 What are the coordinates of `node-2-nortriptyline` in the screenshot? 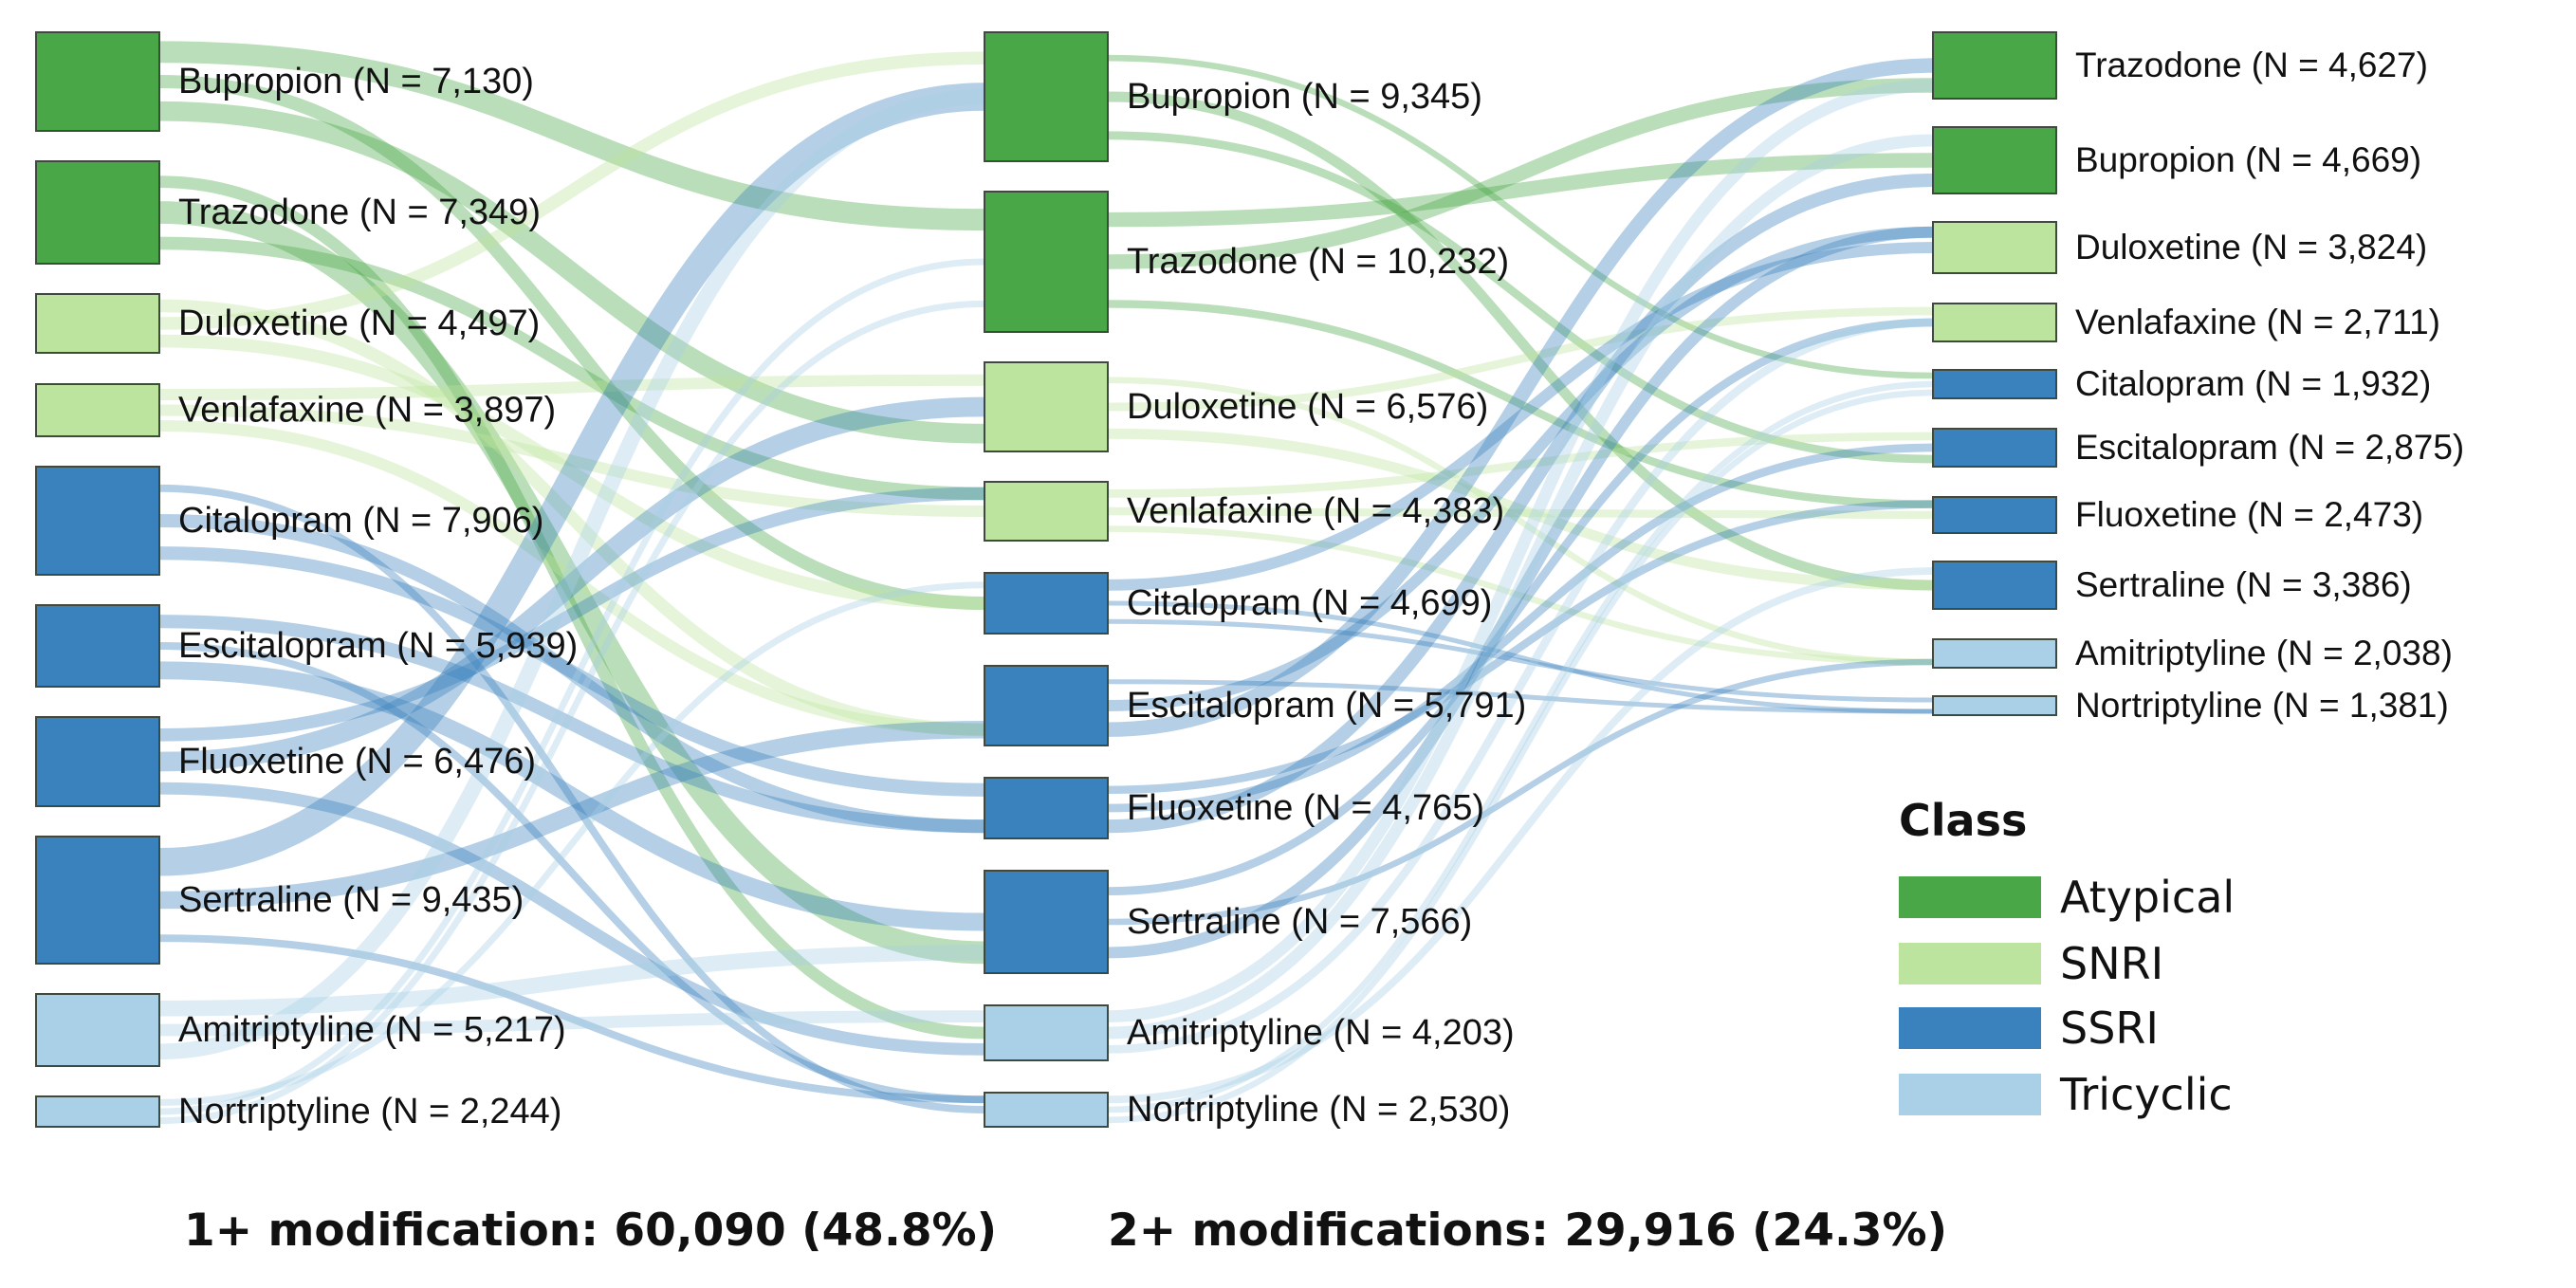 It's located at (1046, 1110).